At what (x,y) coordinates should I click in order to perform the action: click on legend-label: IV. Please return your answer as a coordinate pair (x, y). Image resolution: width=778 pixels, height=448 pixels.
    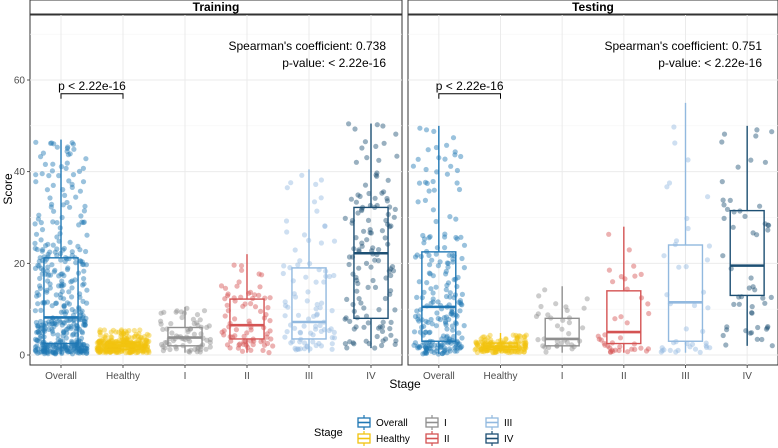
    Looking at the image, I should click on (509, 439).